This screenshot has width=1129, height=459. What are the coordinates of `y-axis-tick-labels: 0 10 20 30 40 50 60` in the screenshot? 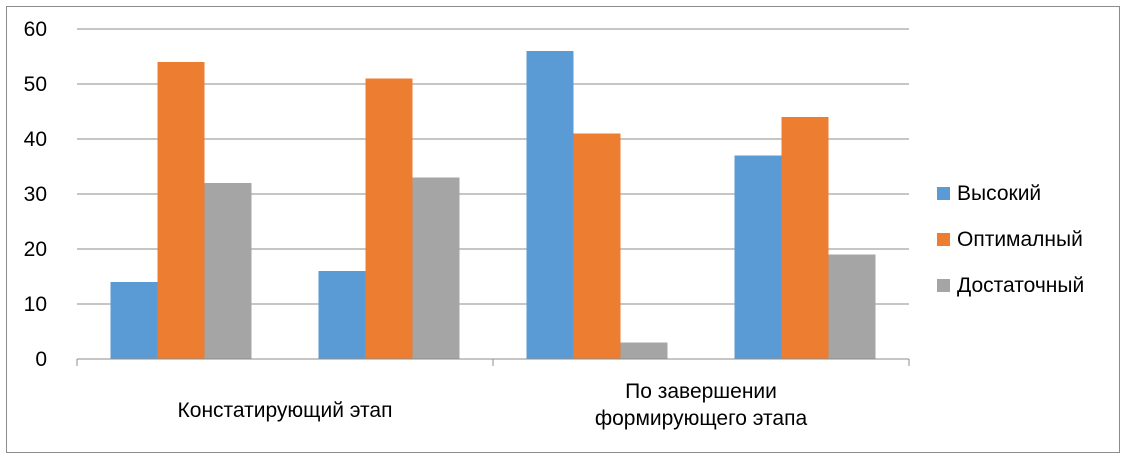 It's located at (35, 194).